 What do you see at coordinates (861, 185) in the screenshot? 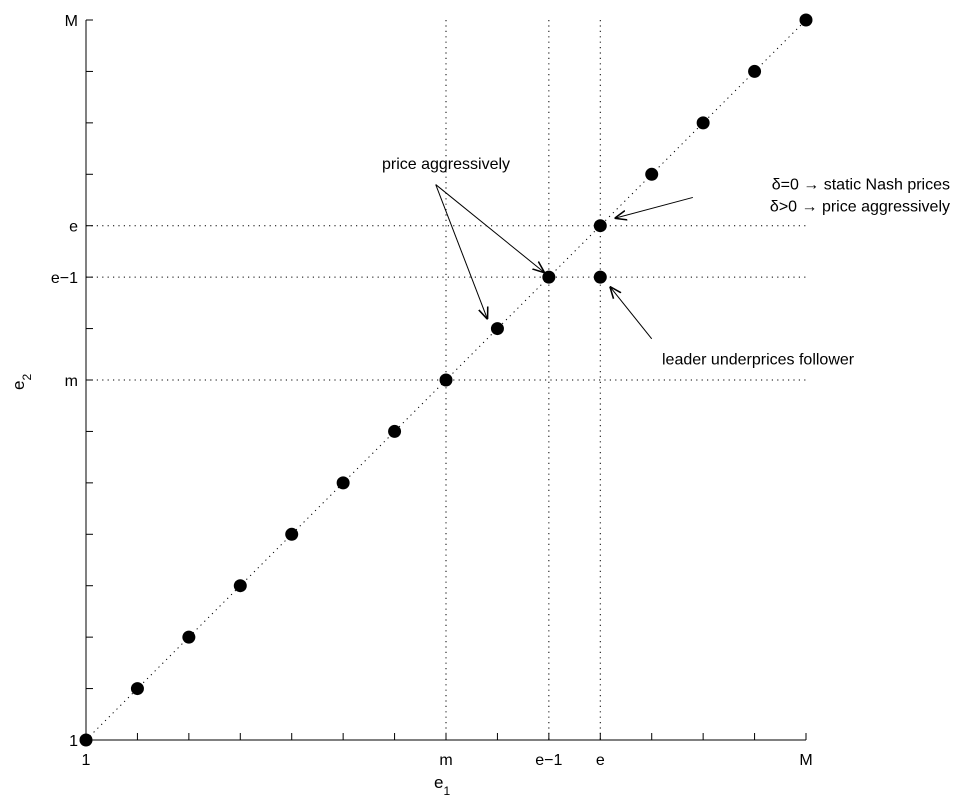
I see `annotation-text: δ=0 → static Nash prices` at bounding box center [861, 185].